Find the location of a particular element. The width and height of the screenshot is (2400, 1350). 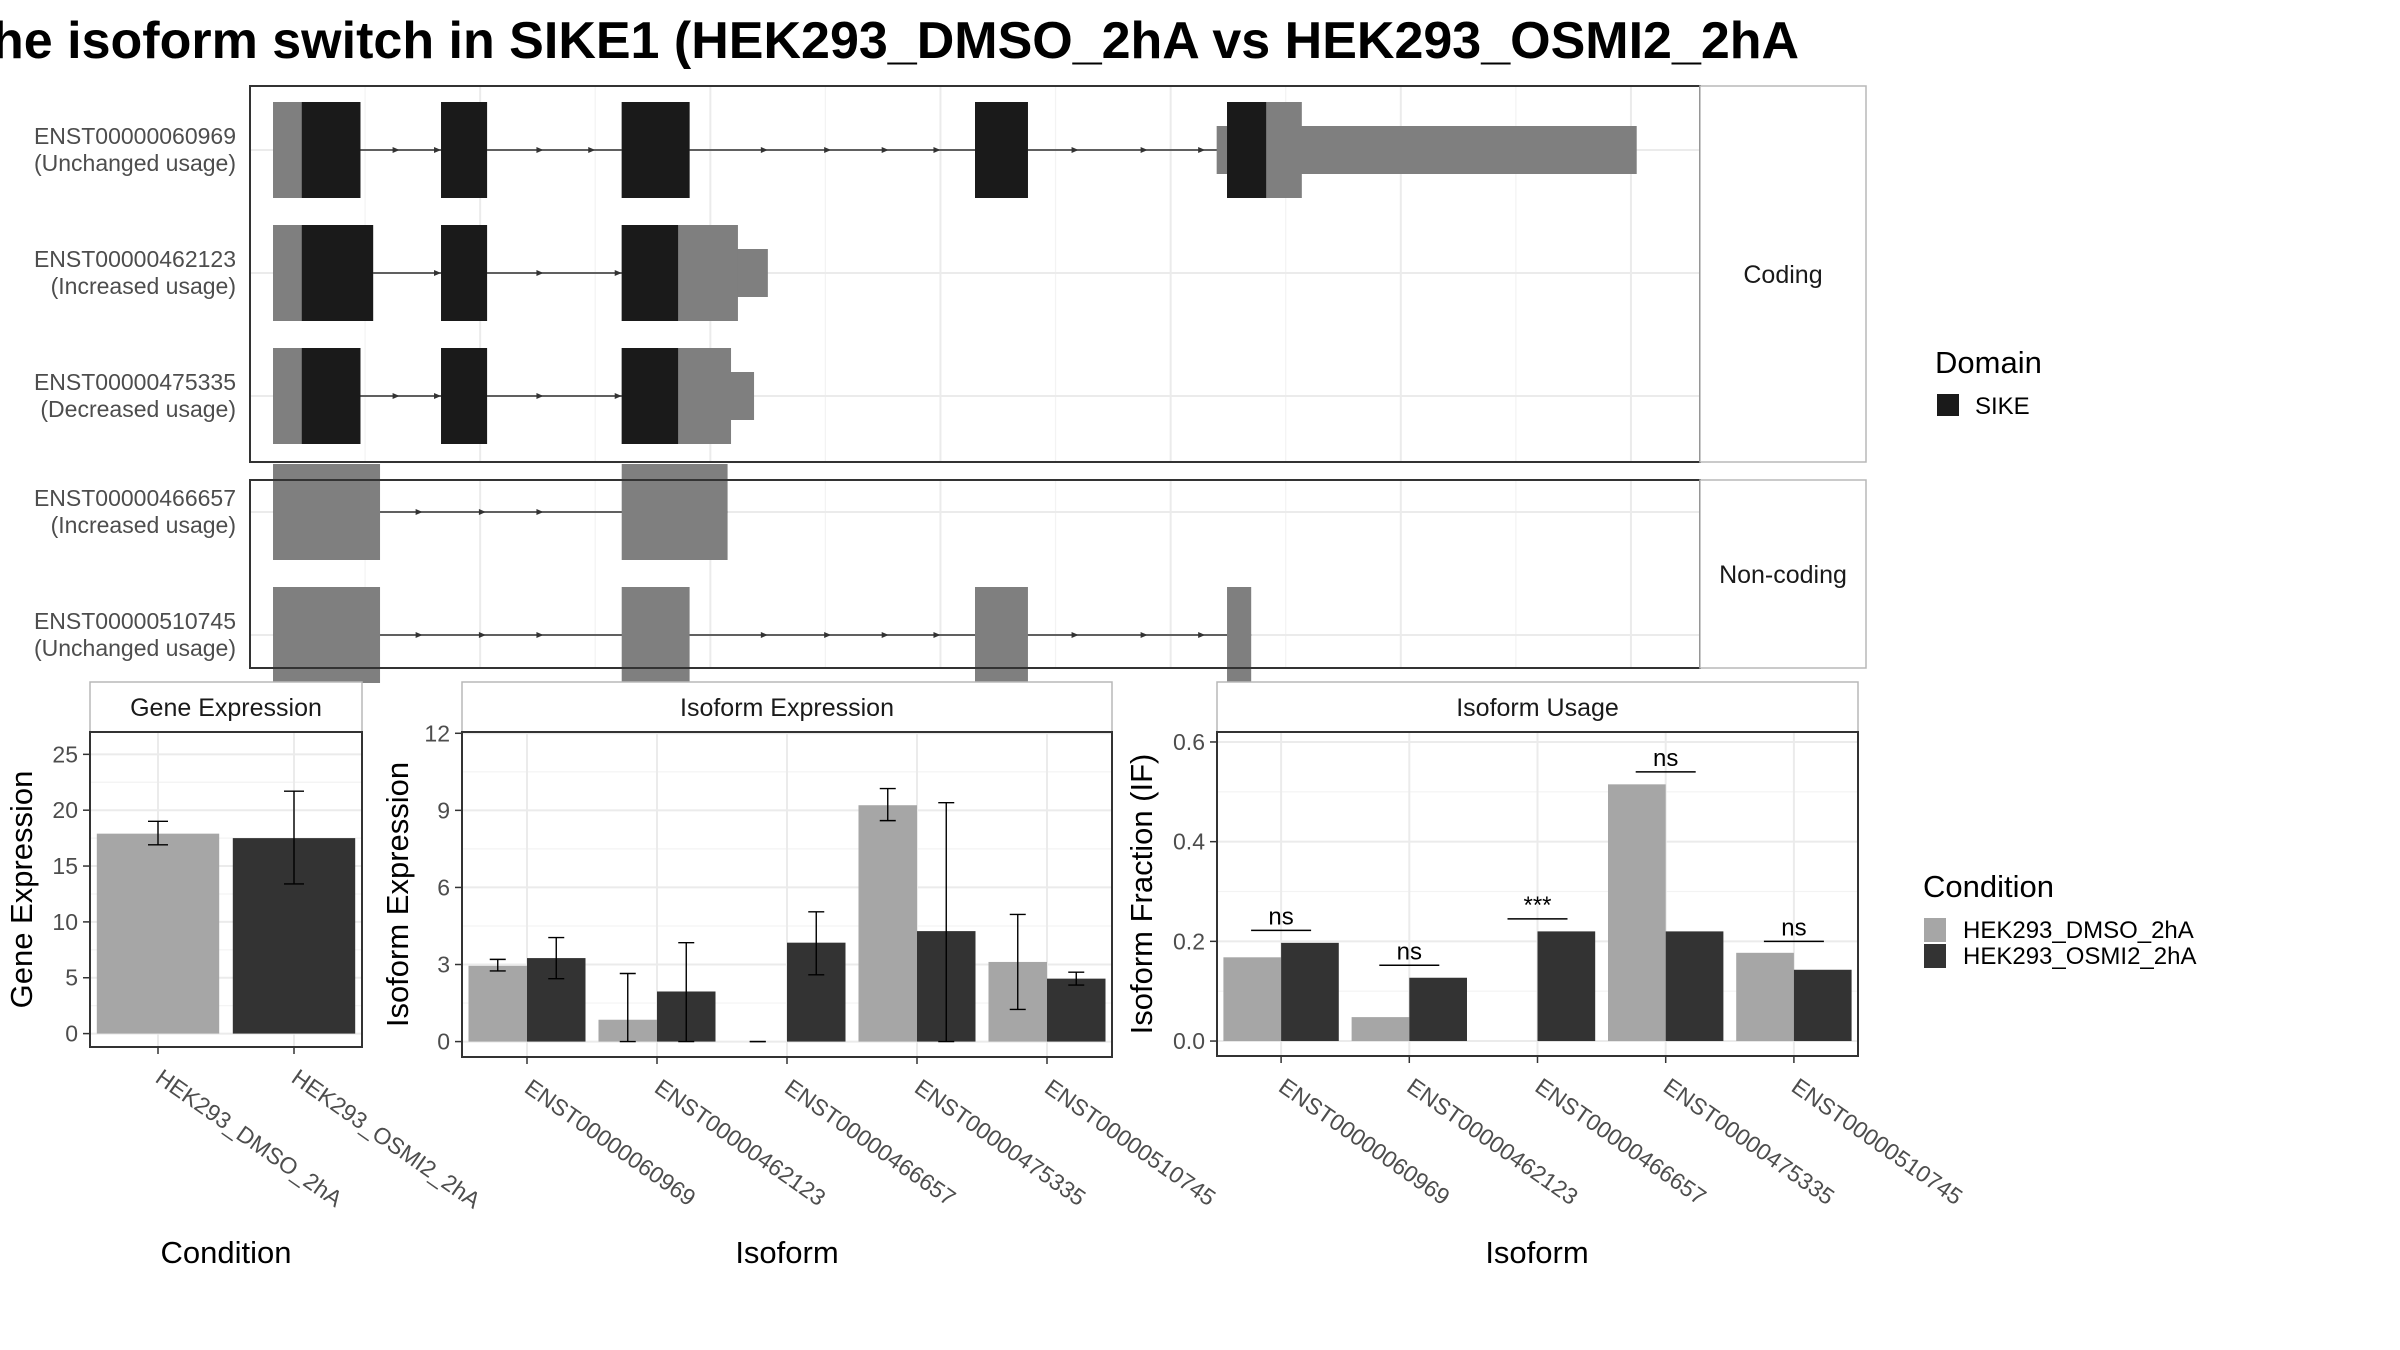

facet-strip-label: Coding is located at coordinates (1782, 275).